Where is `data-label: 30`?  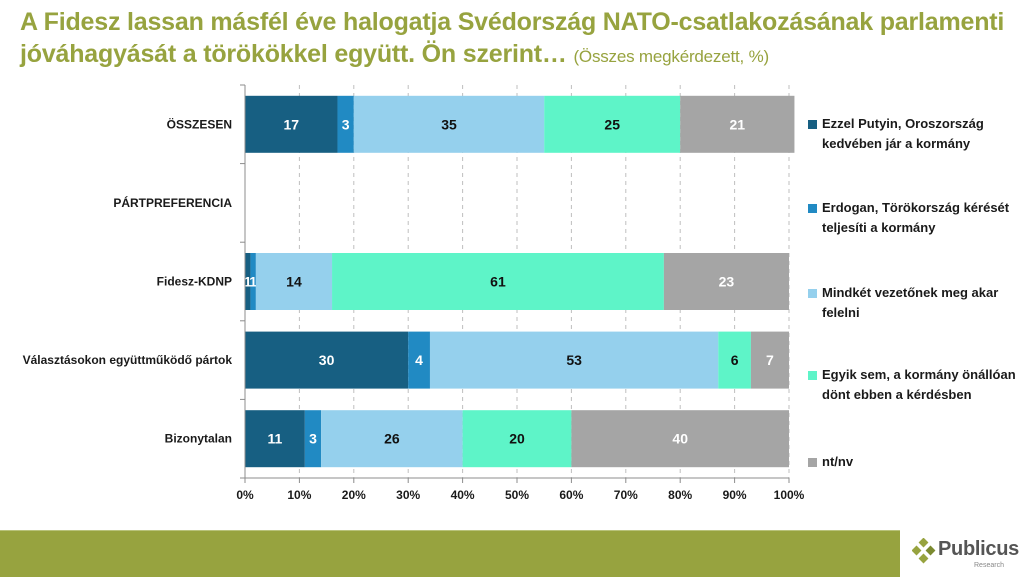
data-label: 30 is located at coordinates (327, 360).